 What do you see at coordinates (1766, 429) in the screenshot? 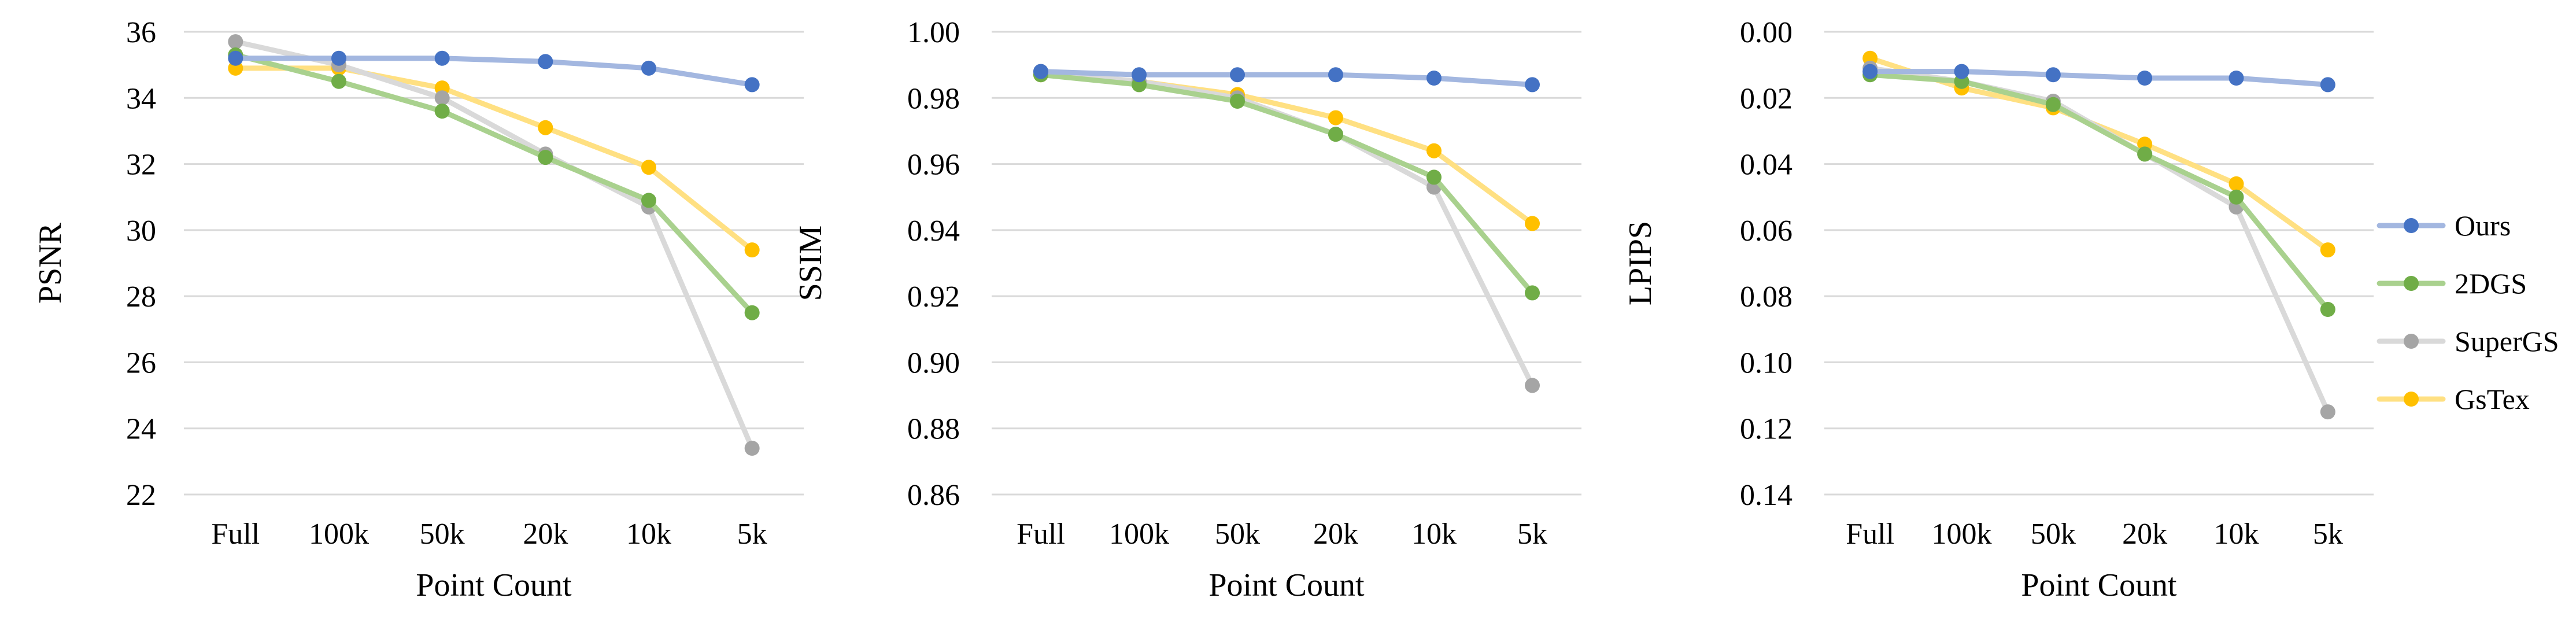
I see `y-tick-label: 0.12` at bounding box center [1766, 429].